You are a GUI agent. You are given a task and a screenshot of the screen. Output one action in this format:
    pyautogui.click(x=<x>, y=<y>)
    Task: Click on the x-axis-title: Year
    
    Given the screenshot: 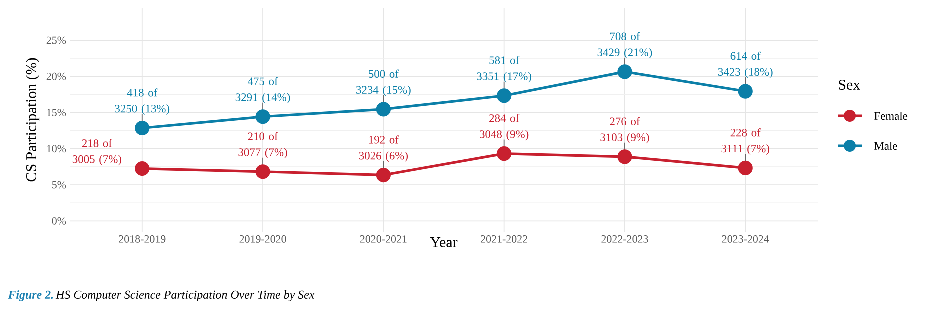 What is the action you would take?
    pyautogui.click(x=444, y=243)
    